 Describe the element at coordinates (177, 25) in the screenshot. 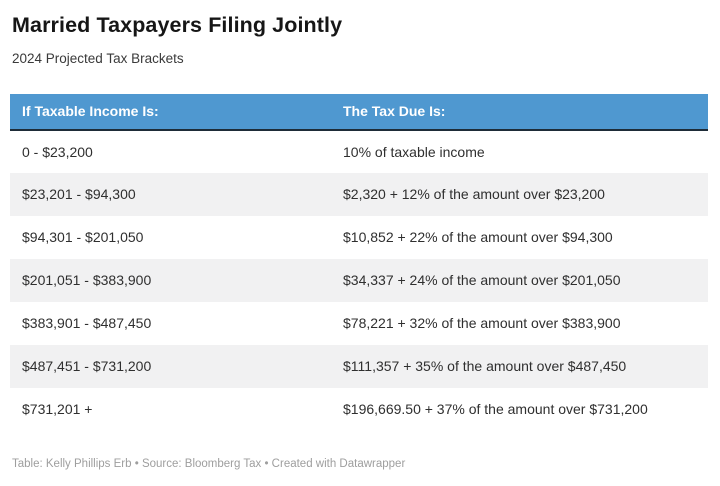

I see `page-title: Married Taxpayers Filing Jointly` at that location.